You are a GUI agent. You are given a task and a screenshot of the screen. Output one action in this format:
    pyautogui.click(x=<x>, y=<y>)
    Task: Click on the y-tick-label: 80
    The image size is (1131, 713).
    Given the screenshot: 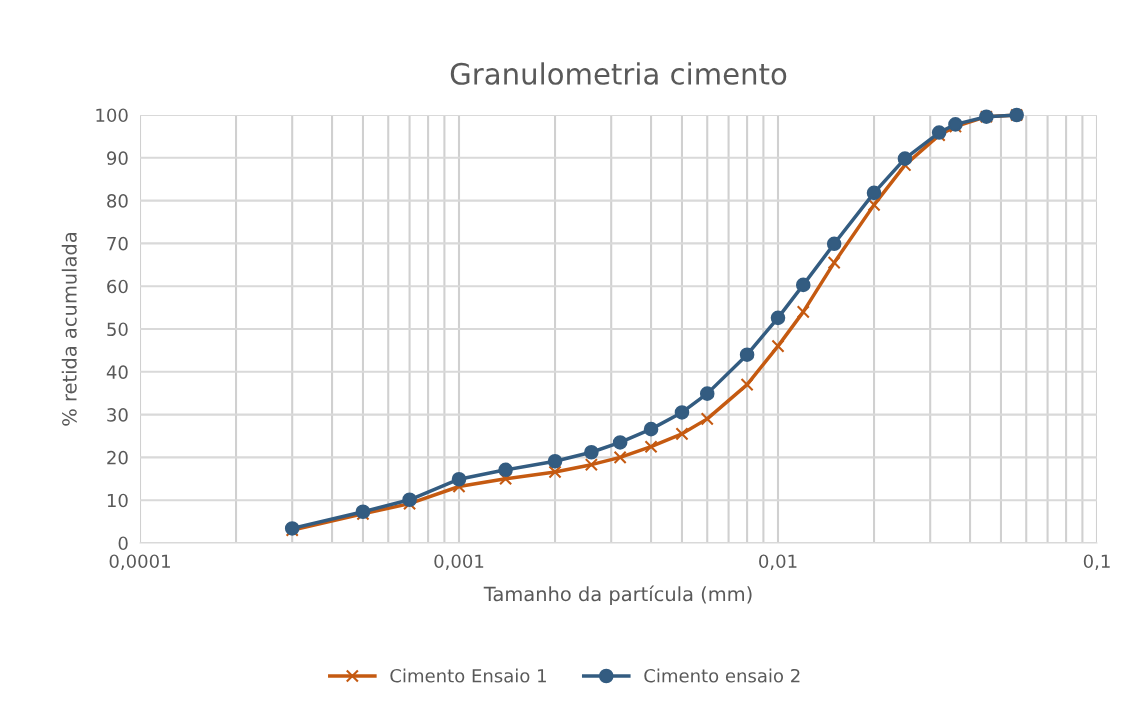 What is the action you would take?
    pyautogui.click(x=117, y=201)
    